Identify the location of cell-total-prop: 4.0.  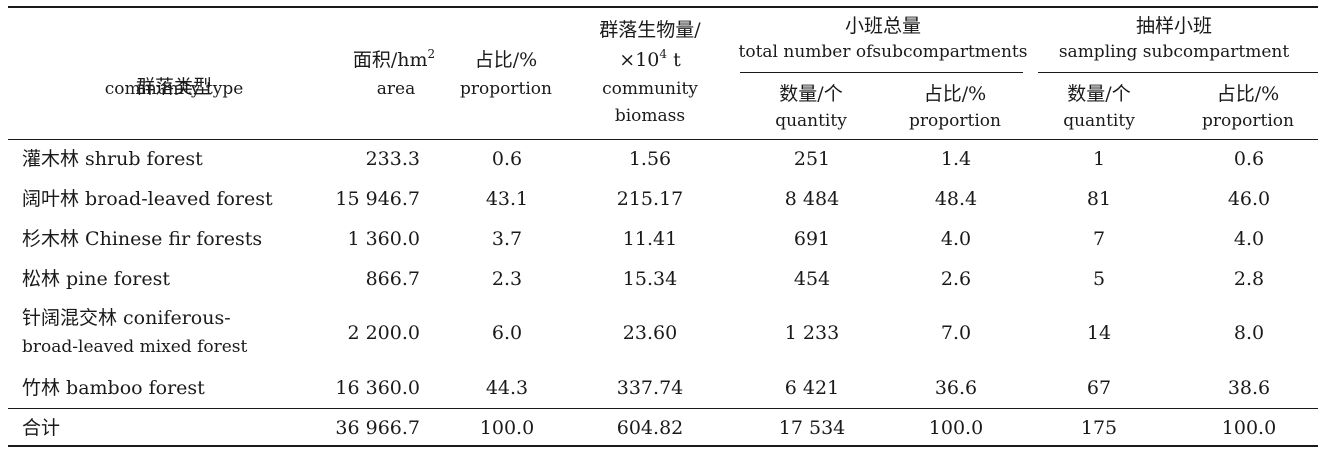
(956, 239).